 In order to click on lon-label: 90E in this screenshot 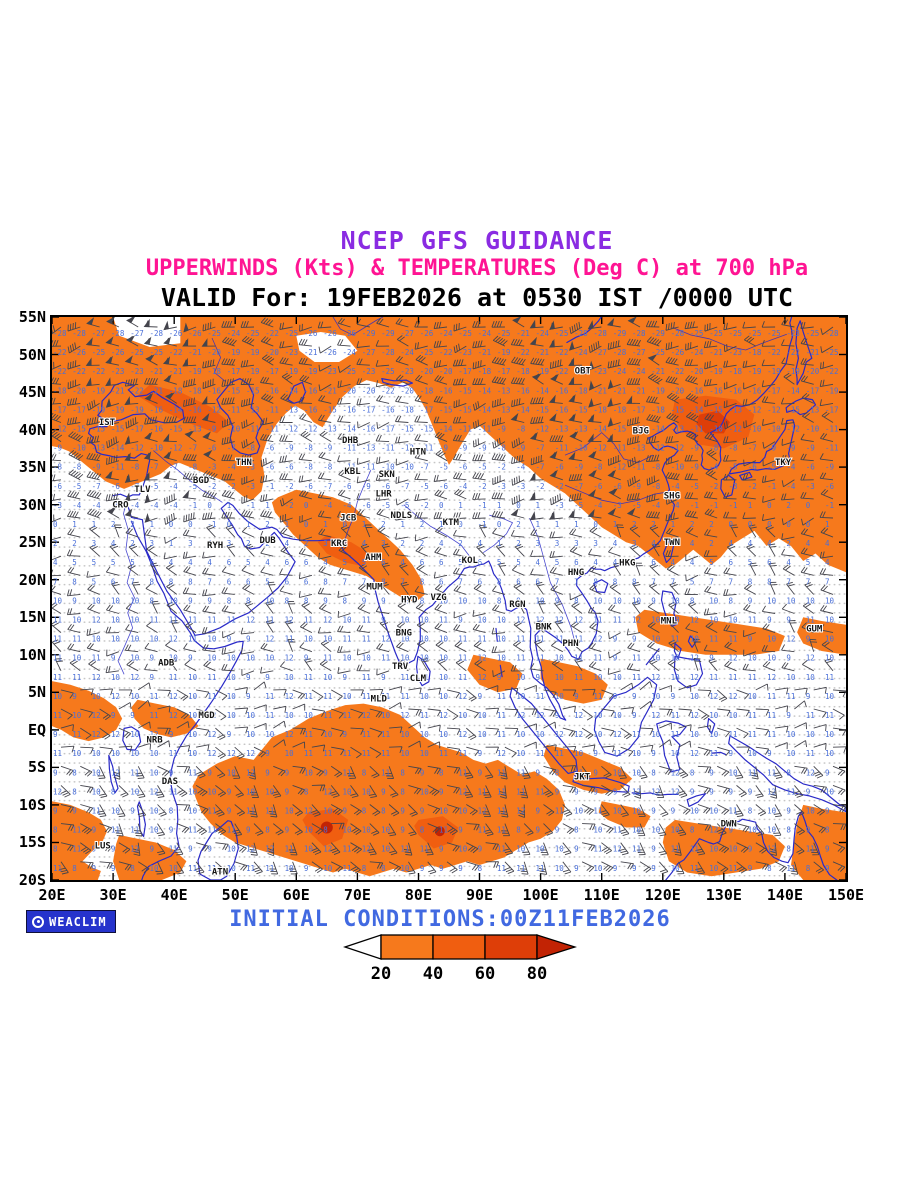, I will do `click(479, 895)`.